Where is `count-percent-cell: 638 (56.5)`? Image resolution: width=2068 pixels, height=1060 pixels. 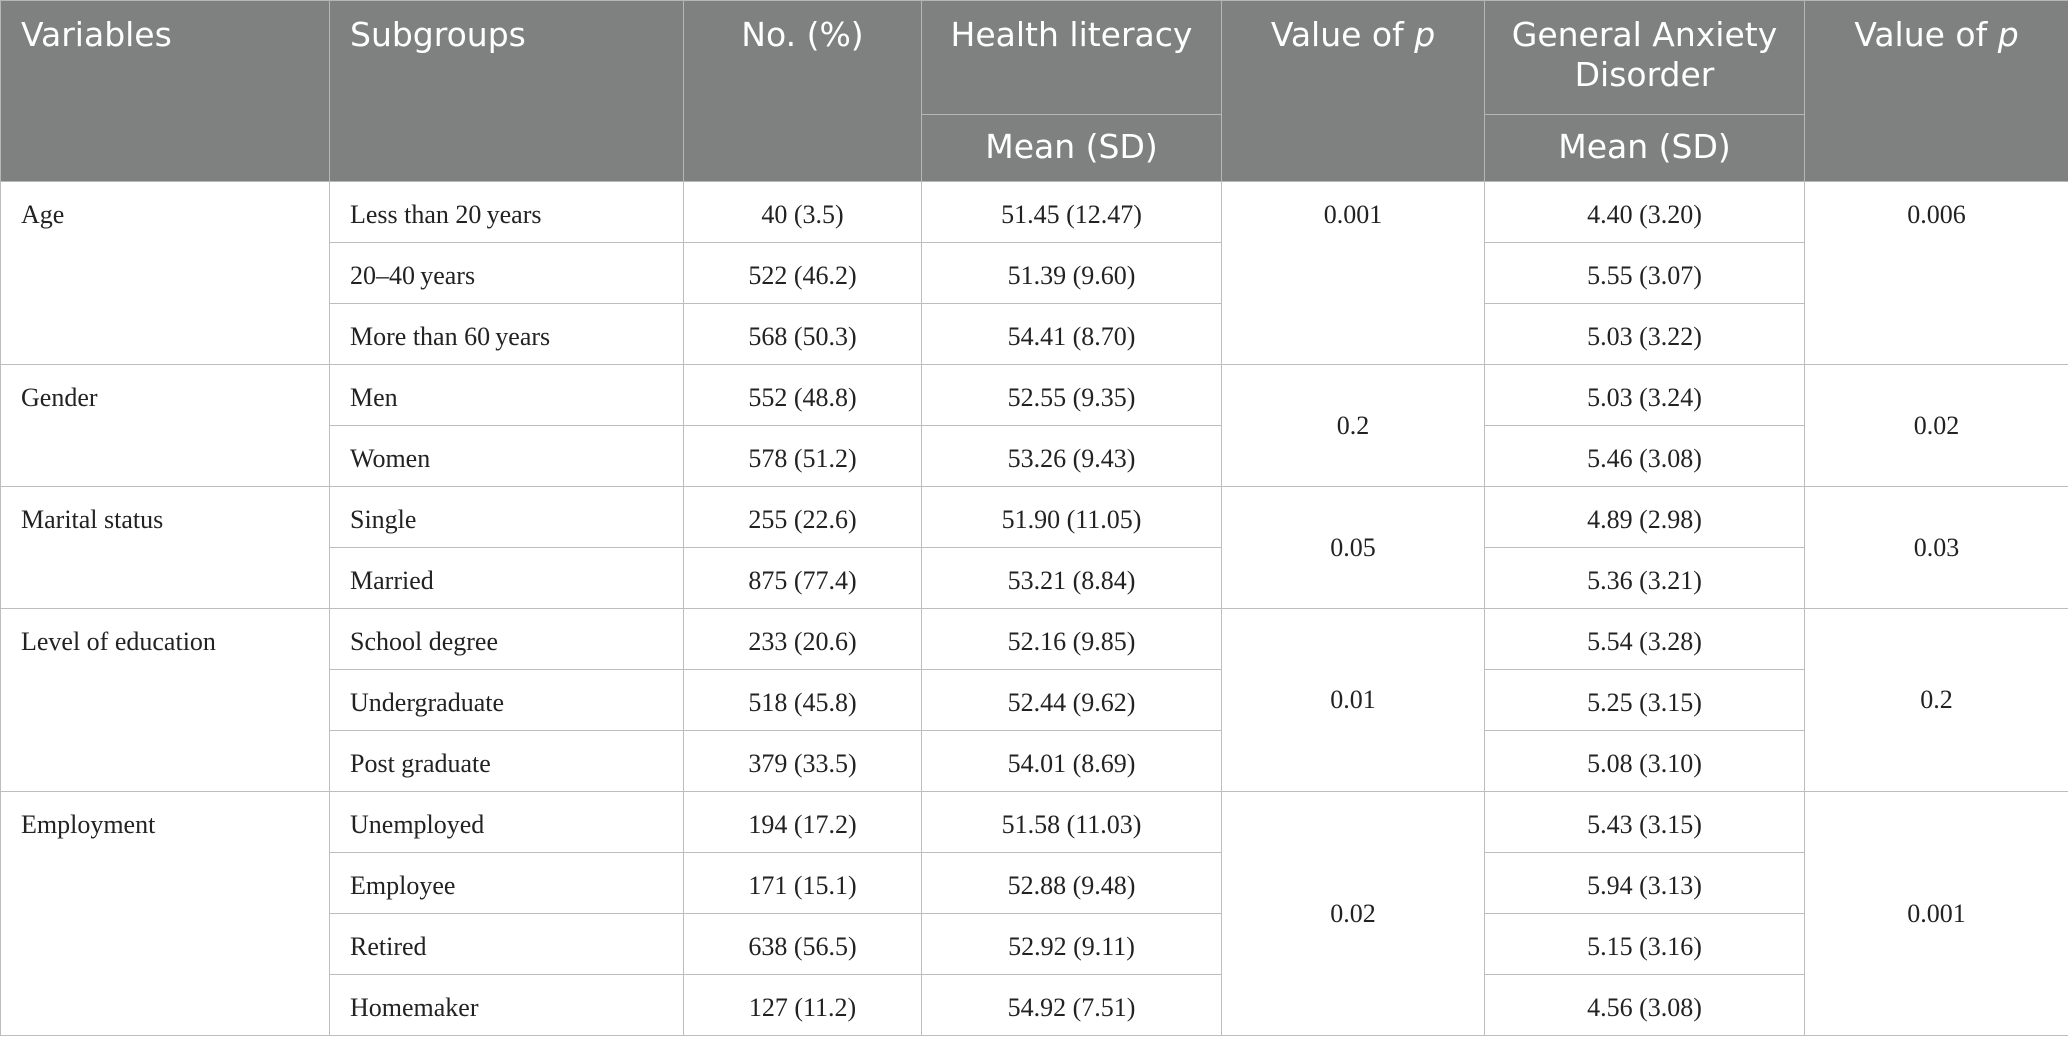
count-percent-cell: 638 (56.5) is located at coordinates (802, 944).